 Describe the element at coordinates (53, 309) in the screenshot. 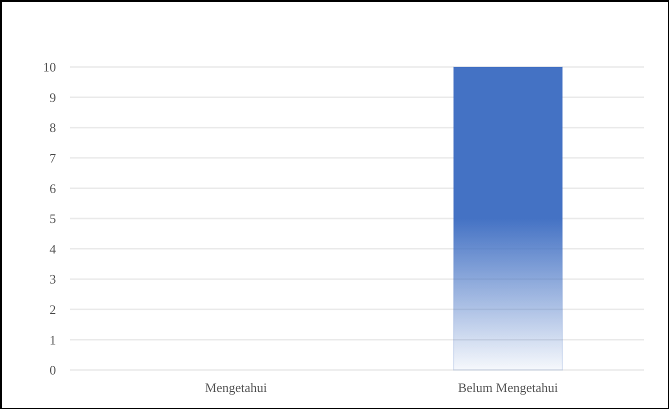

I see `y-tick-label: 2` at that location.